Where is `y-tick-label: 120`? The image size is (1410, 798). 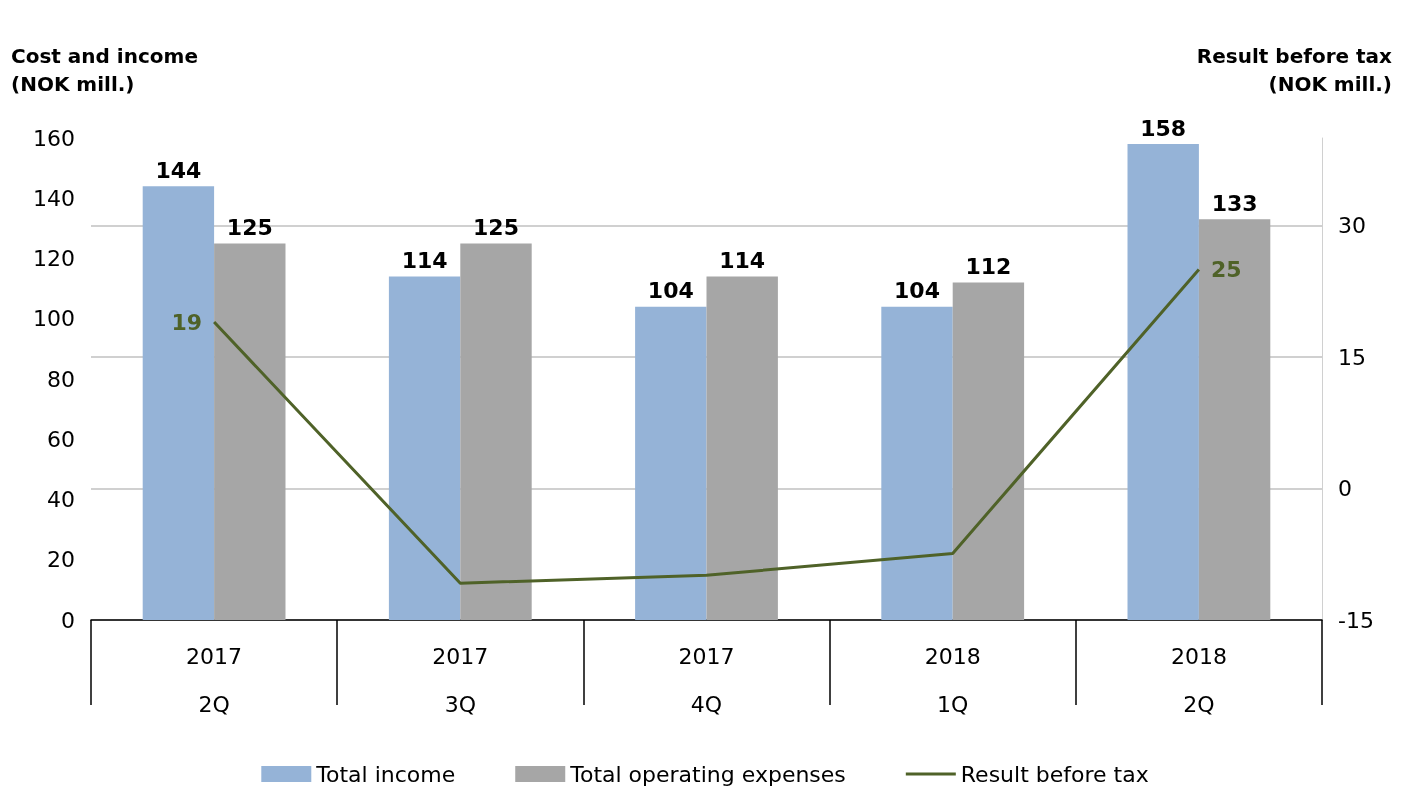 y-tick-label: 120 is located at coordinates (54, 258).